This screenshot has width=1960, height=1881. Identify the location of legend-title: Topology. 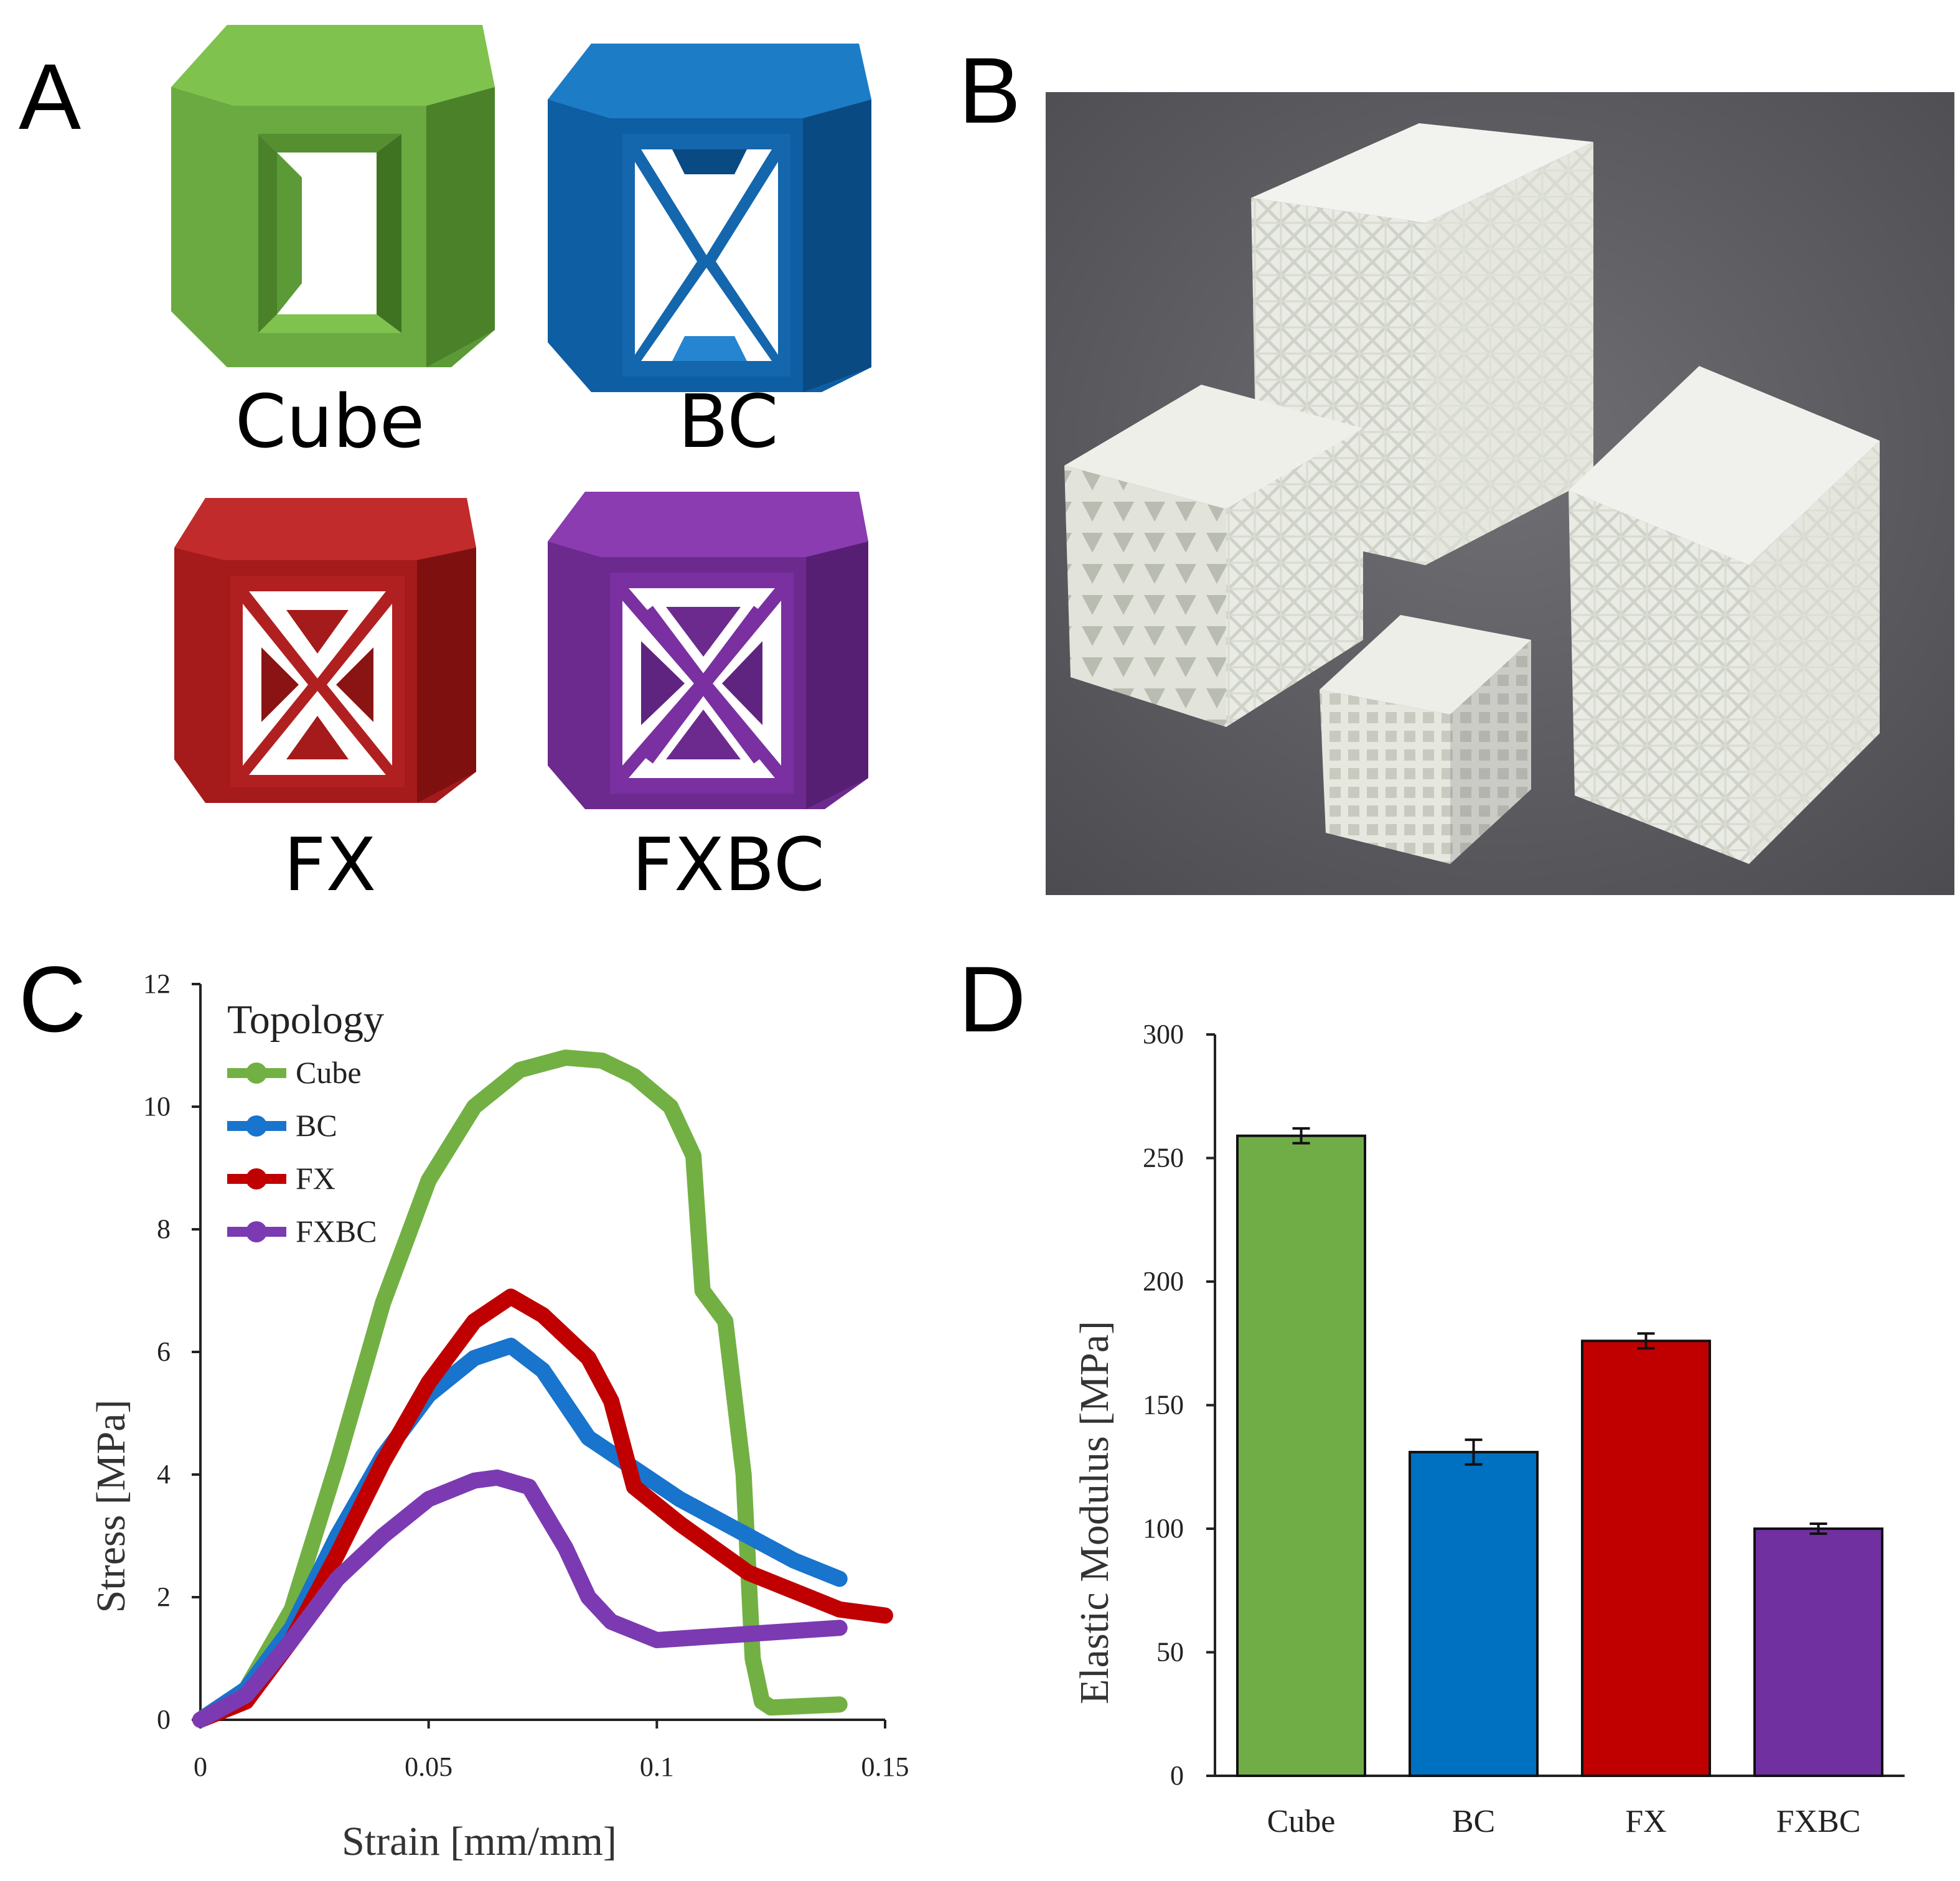
(305, 1020).